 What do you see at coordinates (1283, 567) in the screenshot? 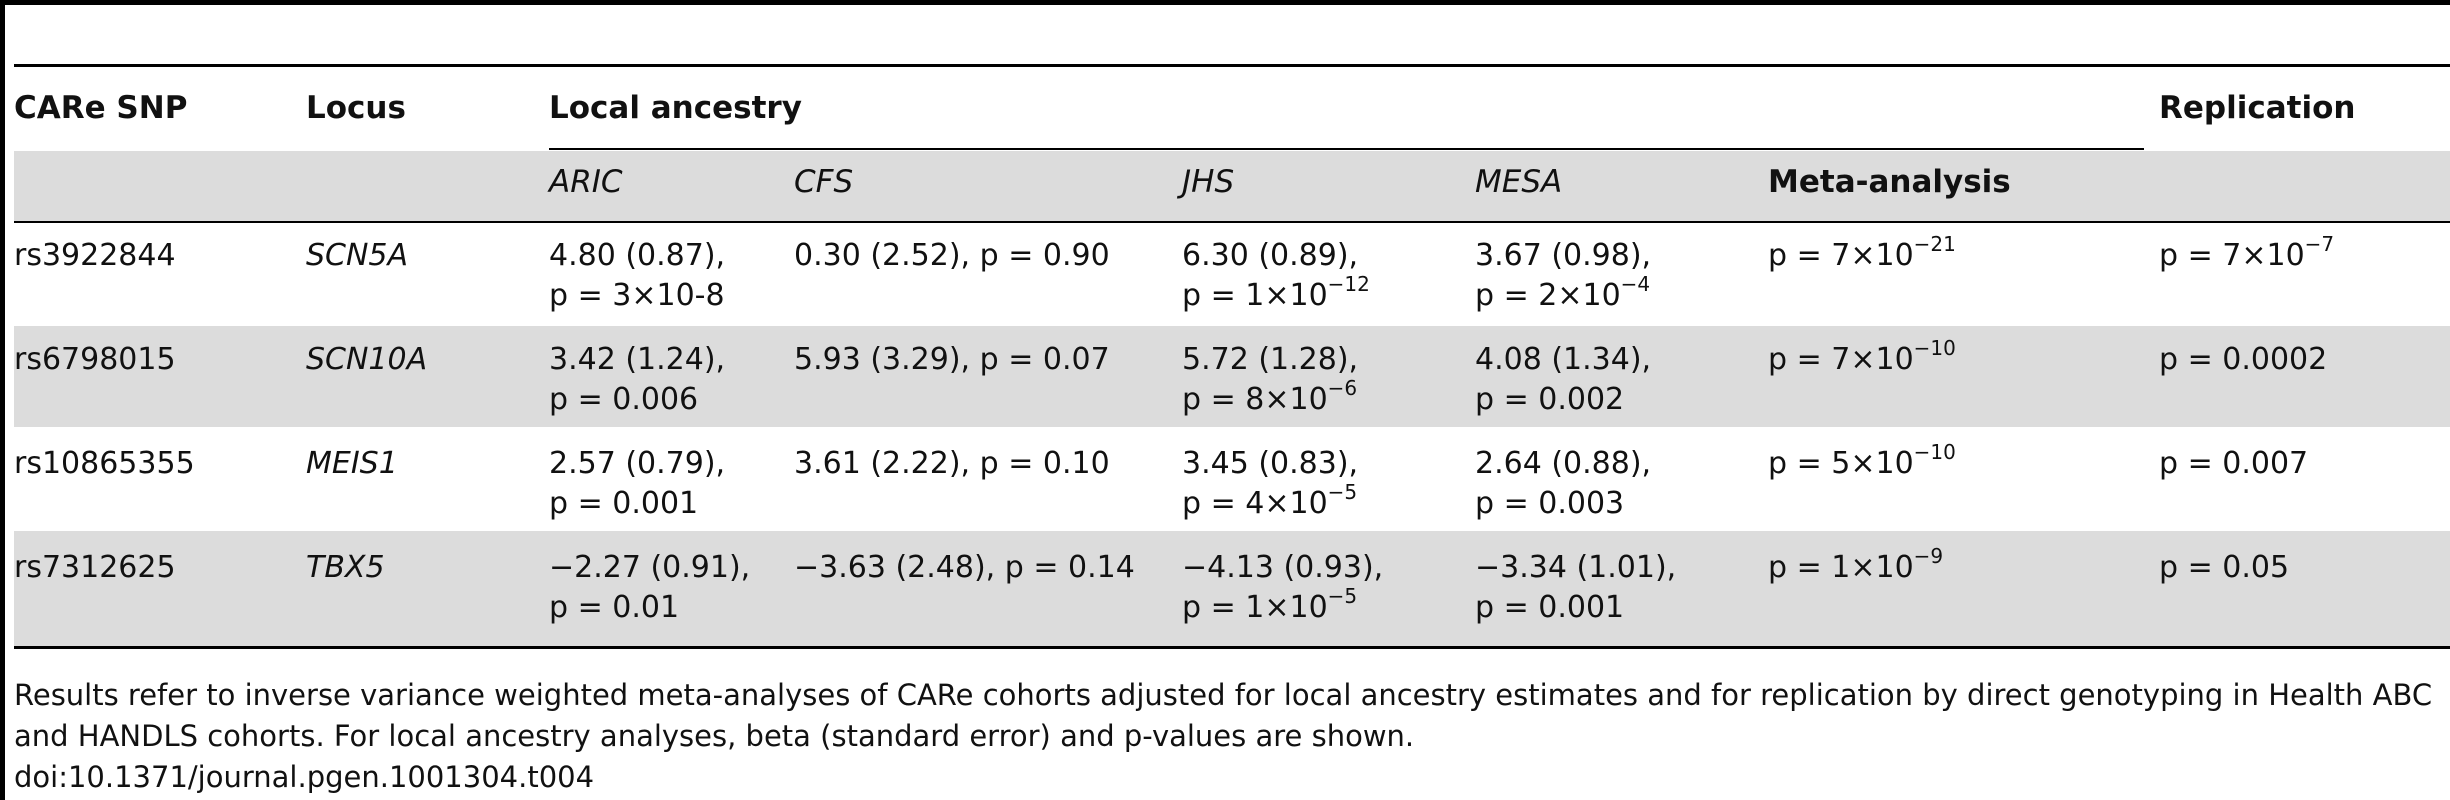
I see `row4-jhs-beta: −4.13 (0.93),` at bounding box center [1283, 567].